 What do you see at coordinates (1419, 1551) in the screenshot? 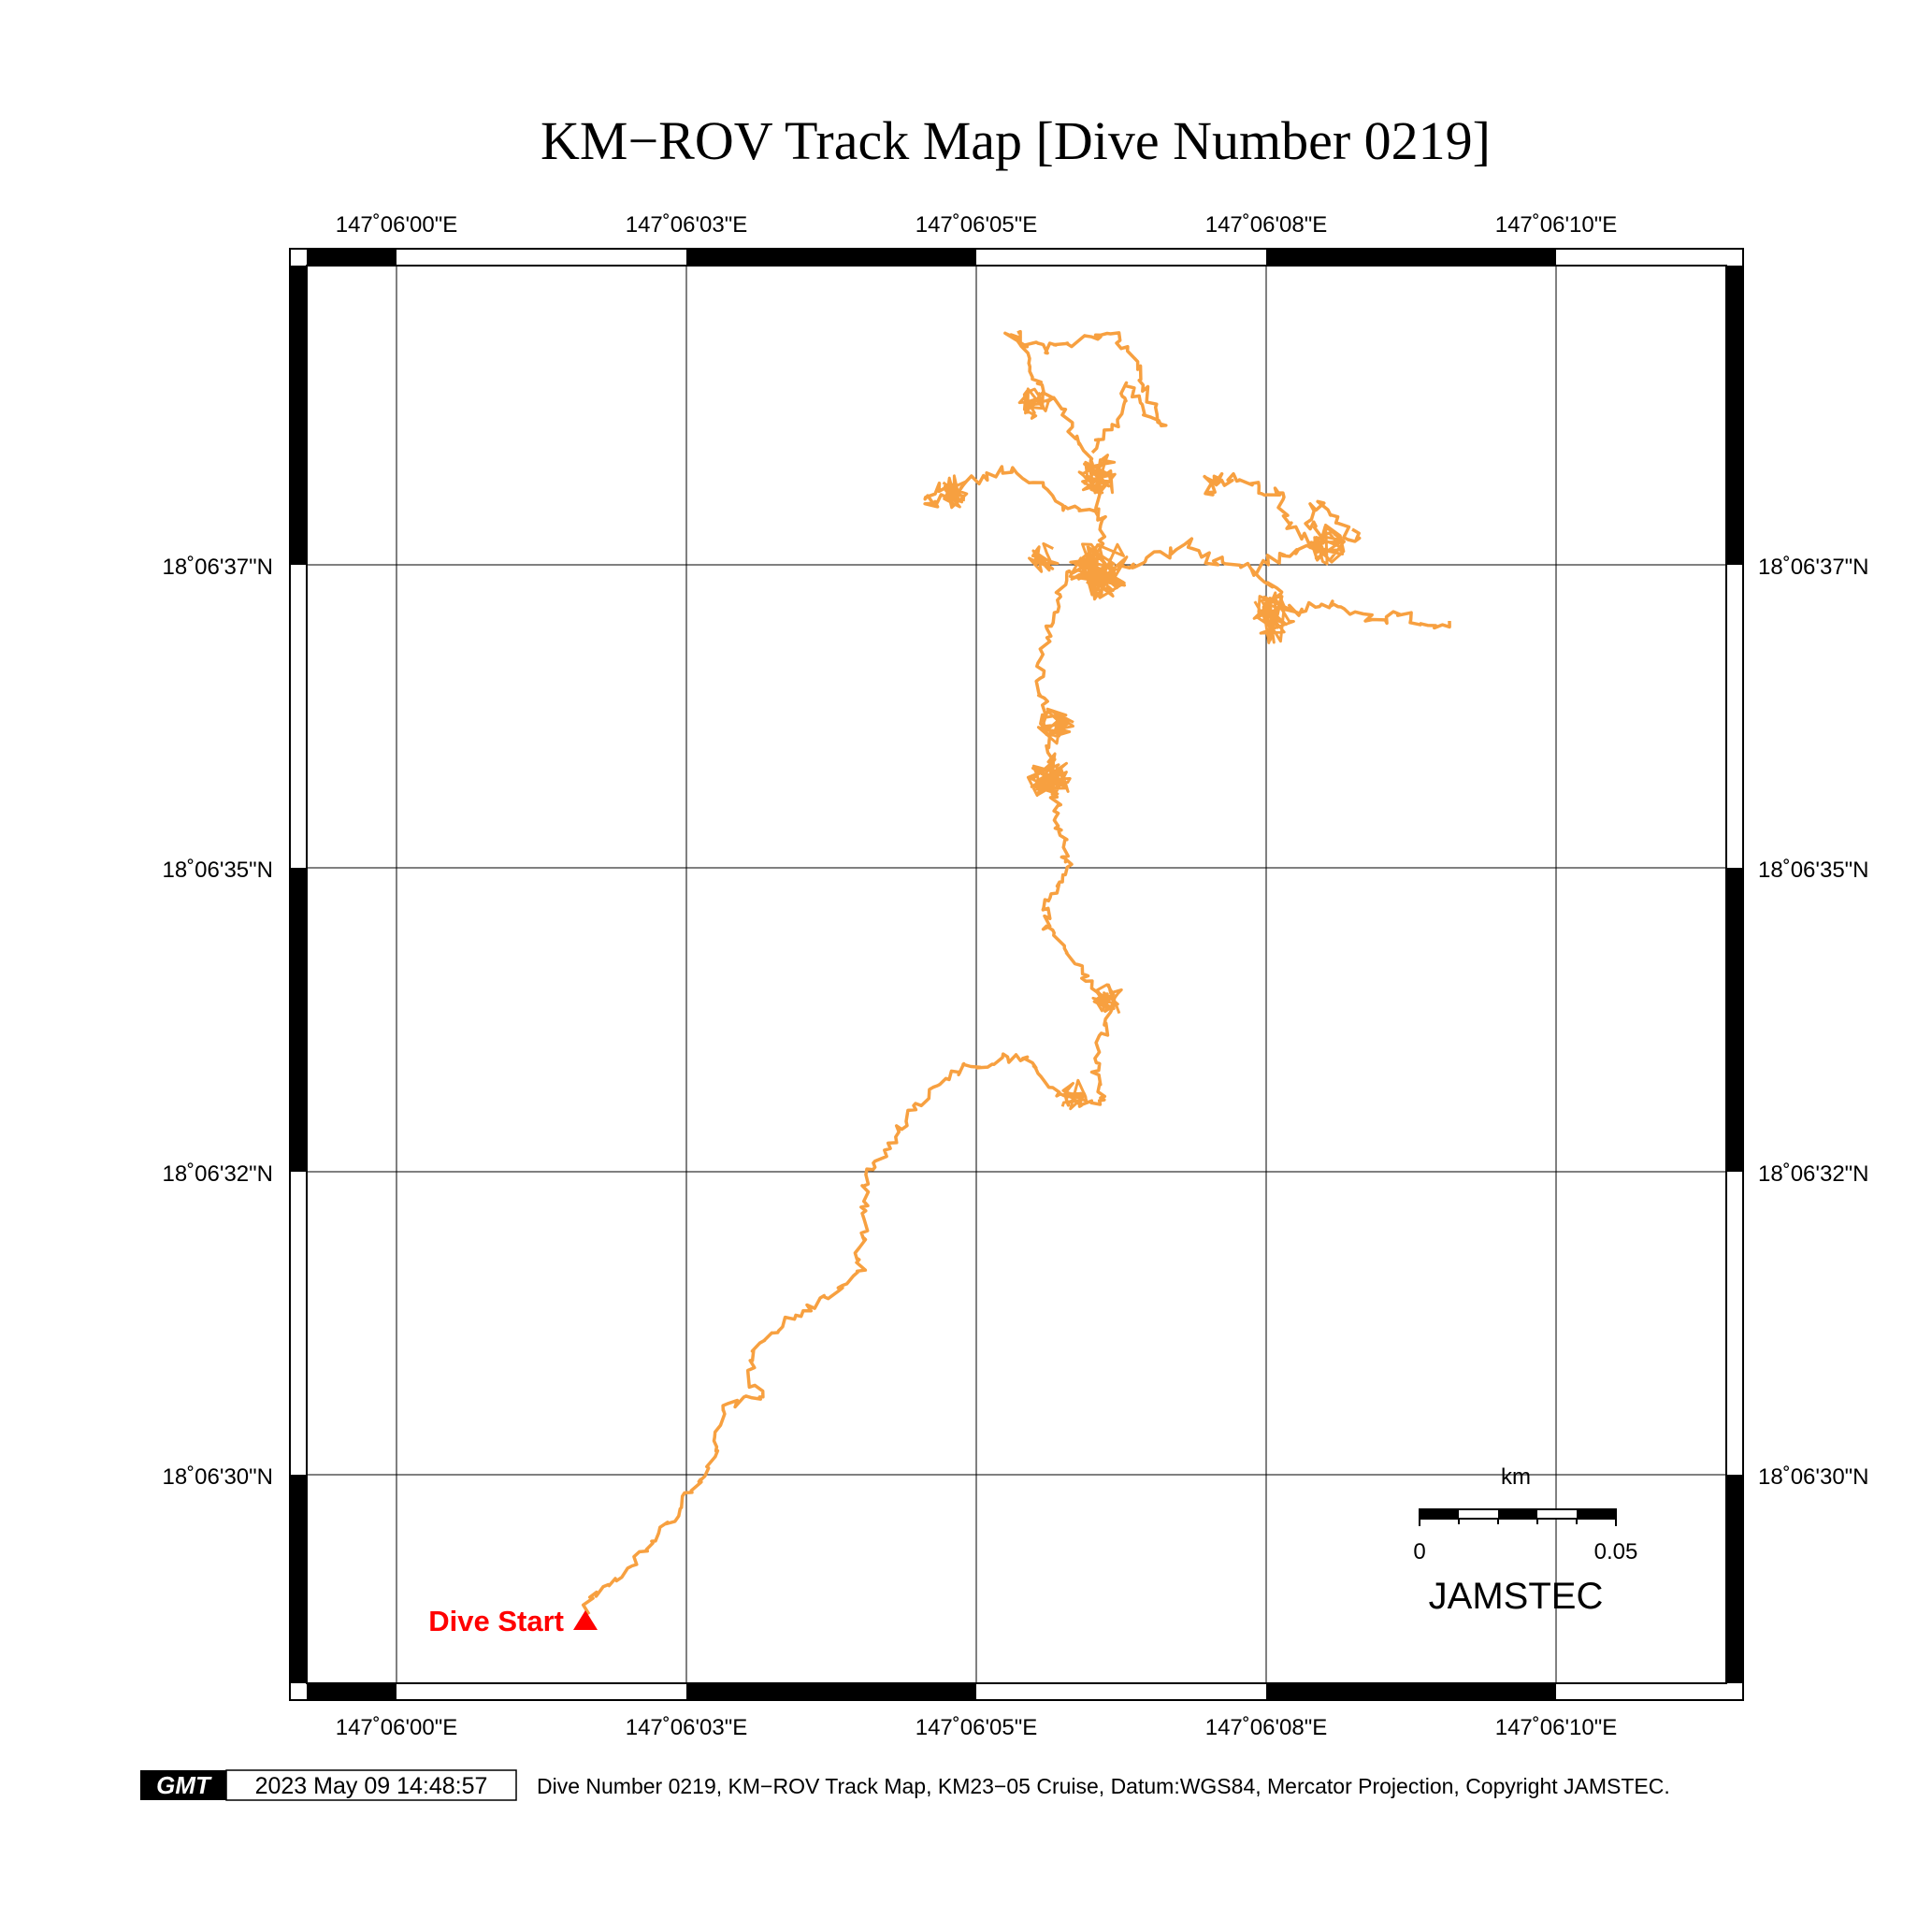
I see `scale-min-label: 0` at bounding box center [1419, 1551].